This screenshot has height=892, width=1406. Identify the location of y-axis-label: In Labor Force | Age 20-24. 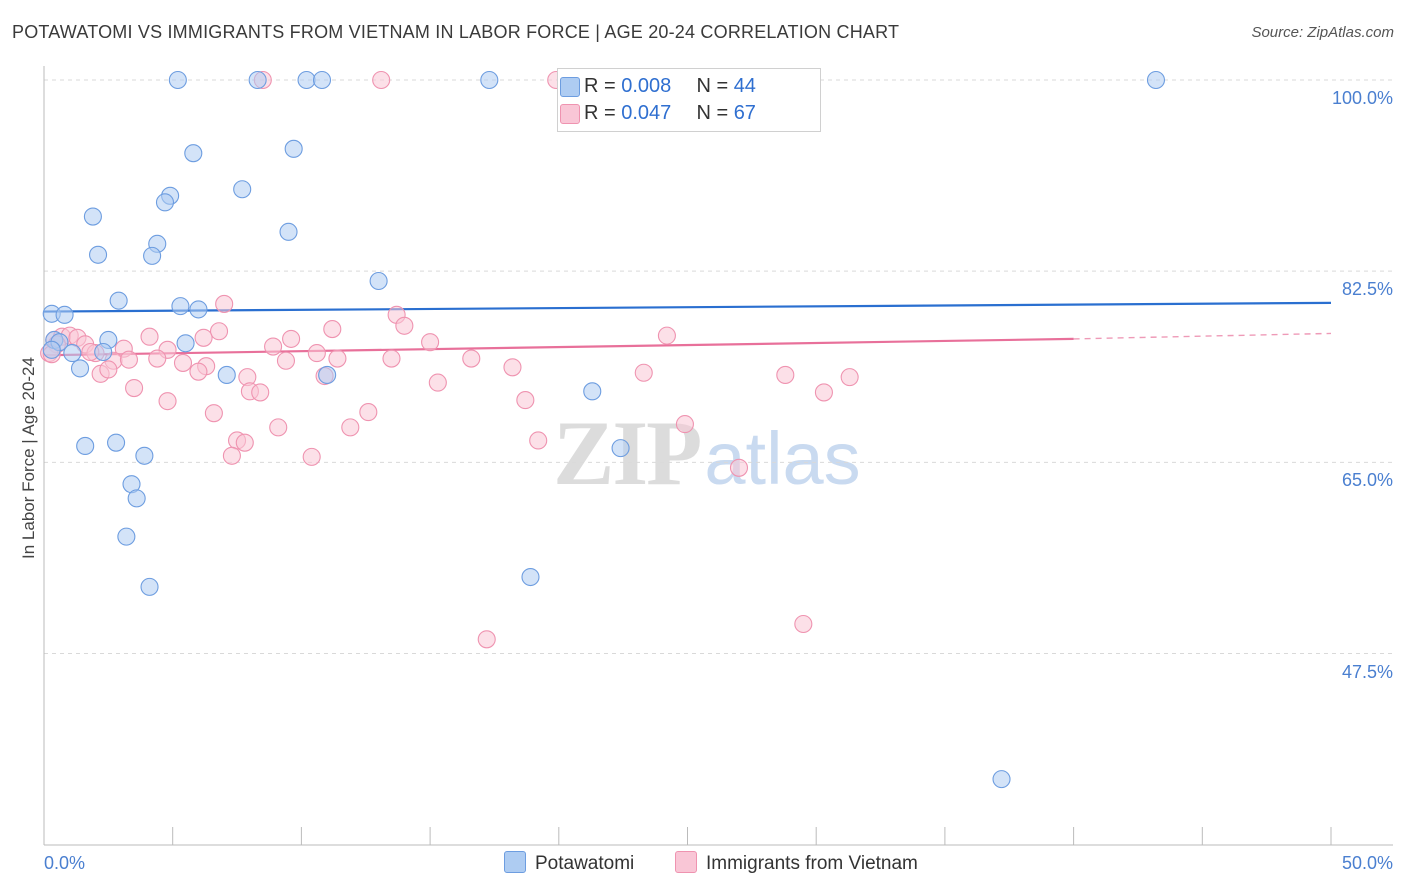
(28, 458).